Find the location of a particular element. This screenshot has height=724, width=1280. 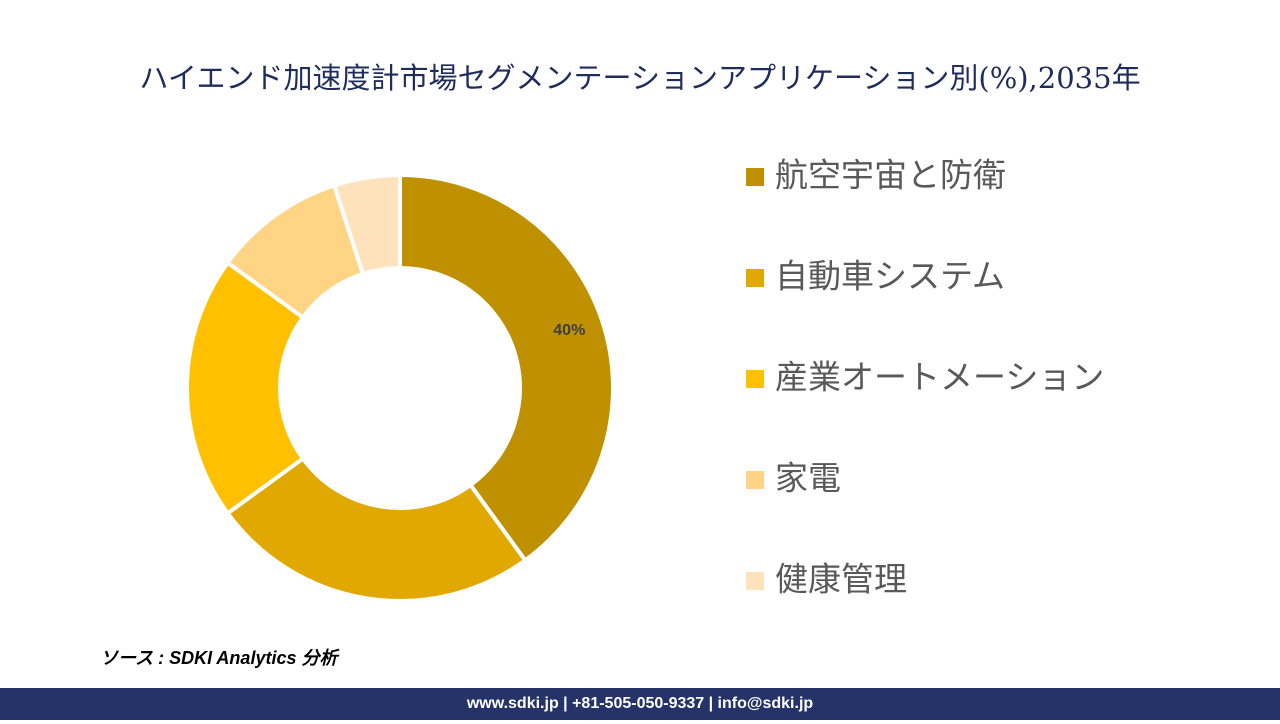

legend-label: 健康管理 is located at coordinates (841, 579).